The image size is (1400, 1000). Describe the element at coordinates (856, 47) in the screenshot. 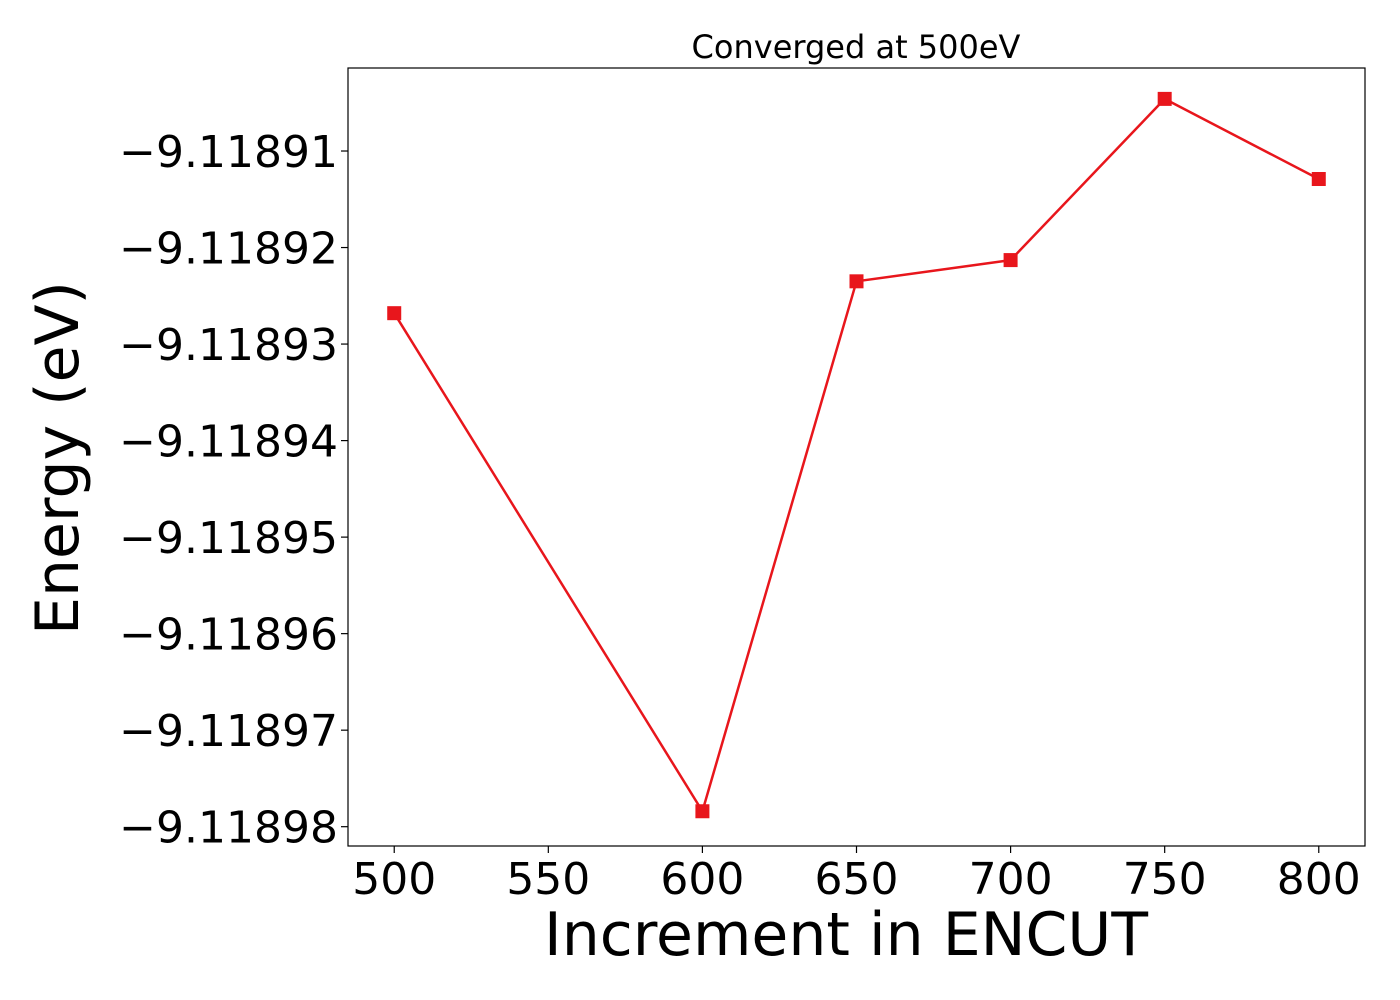

I see `chart-title: Converged at 500eV` at that location.